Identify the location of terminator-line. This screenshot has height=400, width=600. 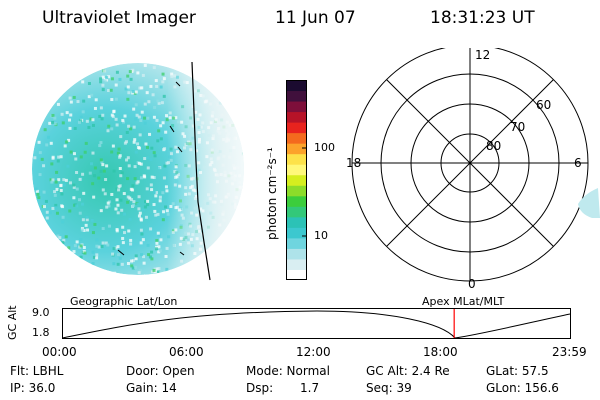
(201, 171).